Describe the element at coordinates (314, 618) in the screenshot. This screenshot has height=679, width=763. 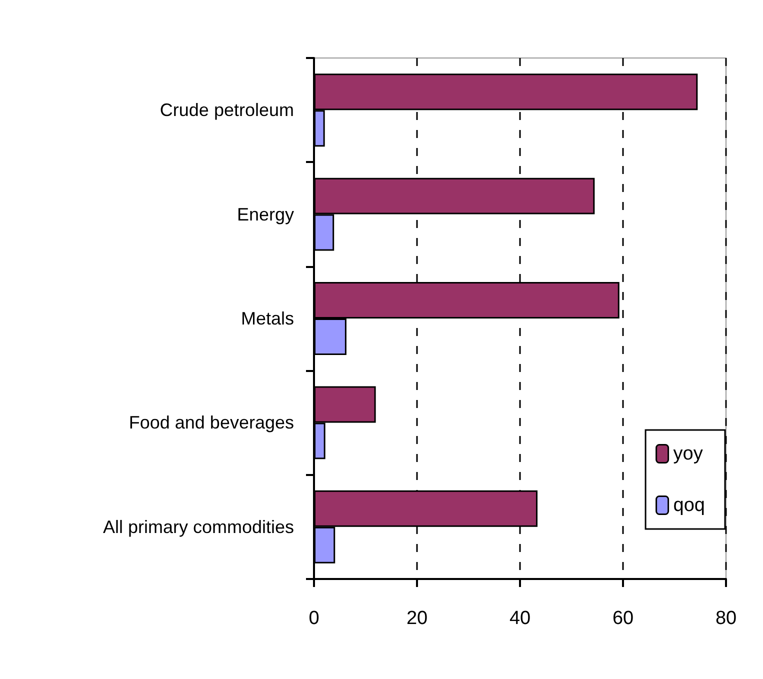
I see `x-tick-label: 0` at that location.